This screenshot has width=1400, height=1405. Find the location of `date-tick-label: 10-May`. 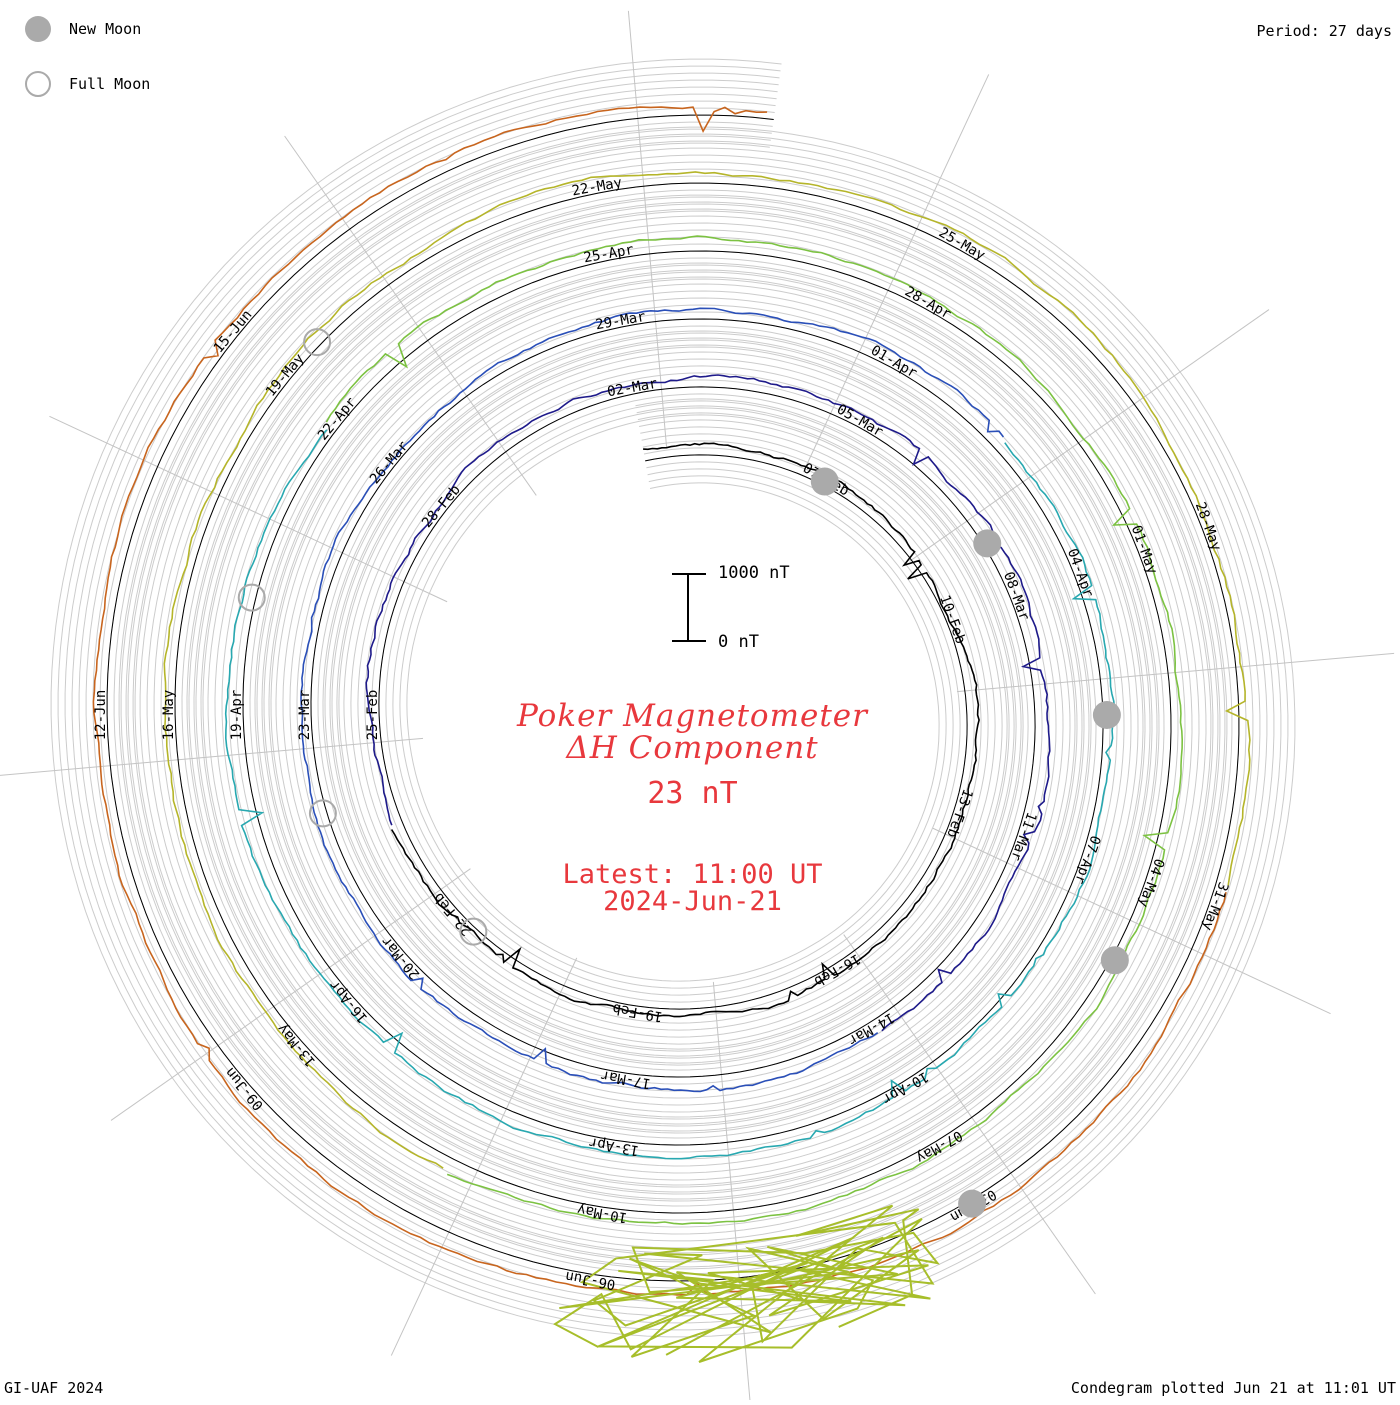

date-tick-label: 10-May is located at coordinates (602, 1213).